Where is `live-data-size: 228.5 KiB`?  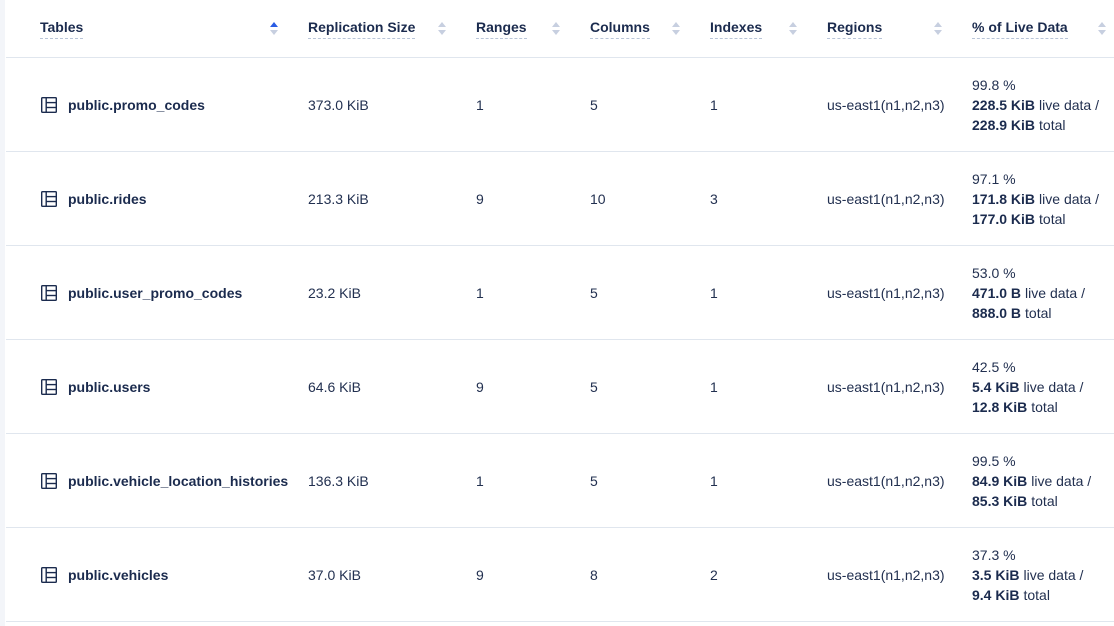 live-data-size: 228.5 KiB is located at coordinates (1004, 104).